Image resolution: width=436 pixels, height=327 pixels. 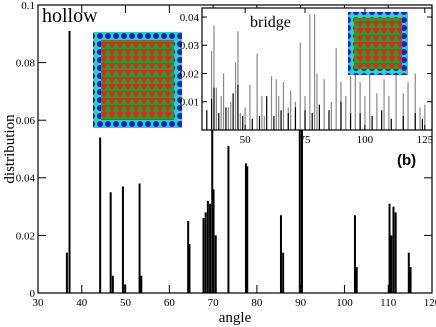 I want to click on x-axis-label: angle, so click(x=235, y=318).